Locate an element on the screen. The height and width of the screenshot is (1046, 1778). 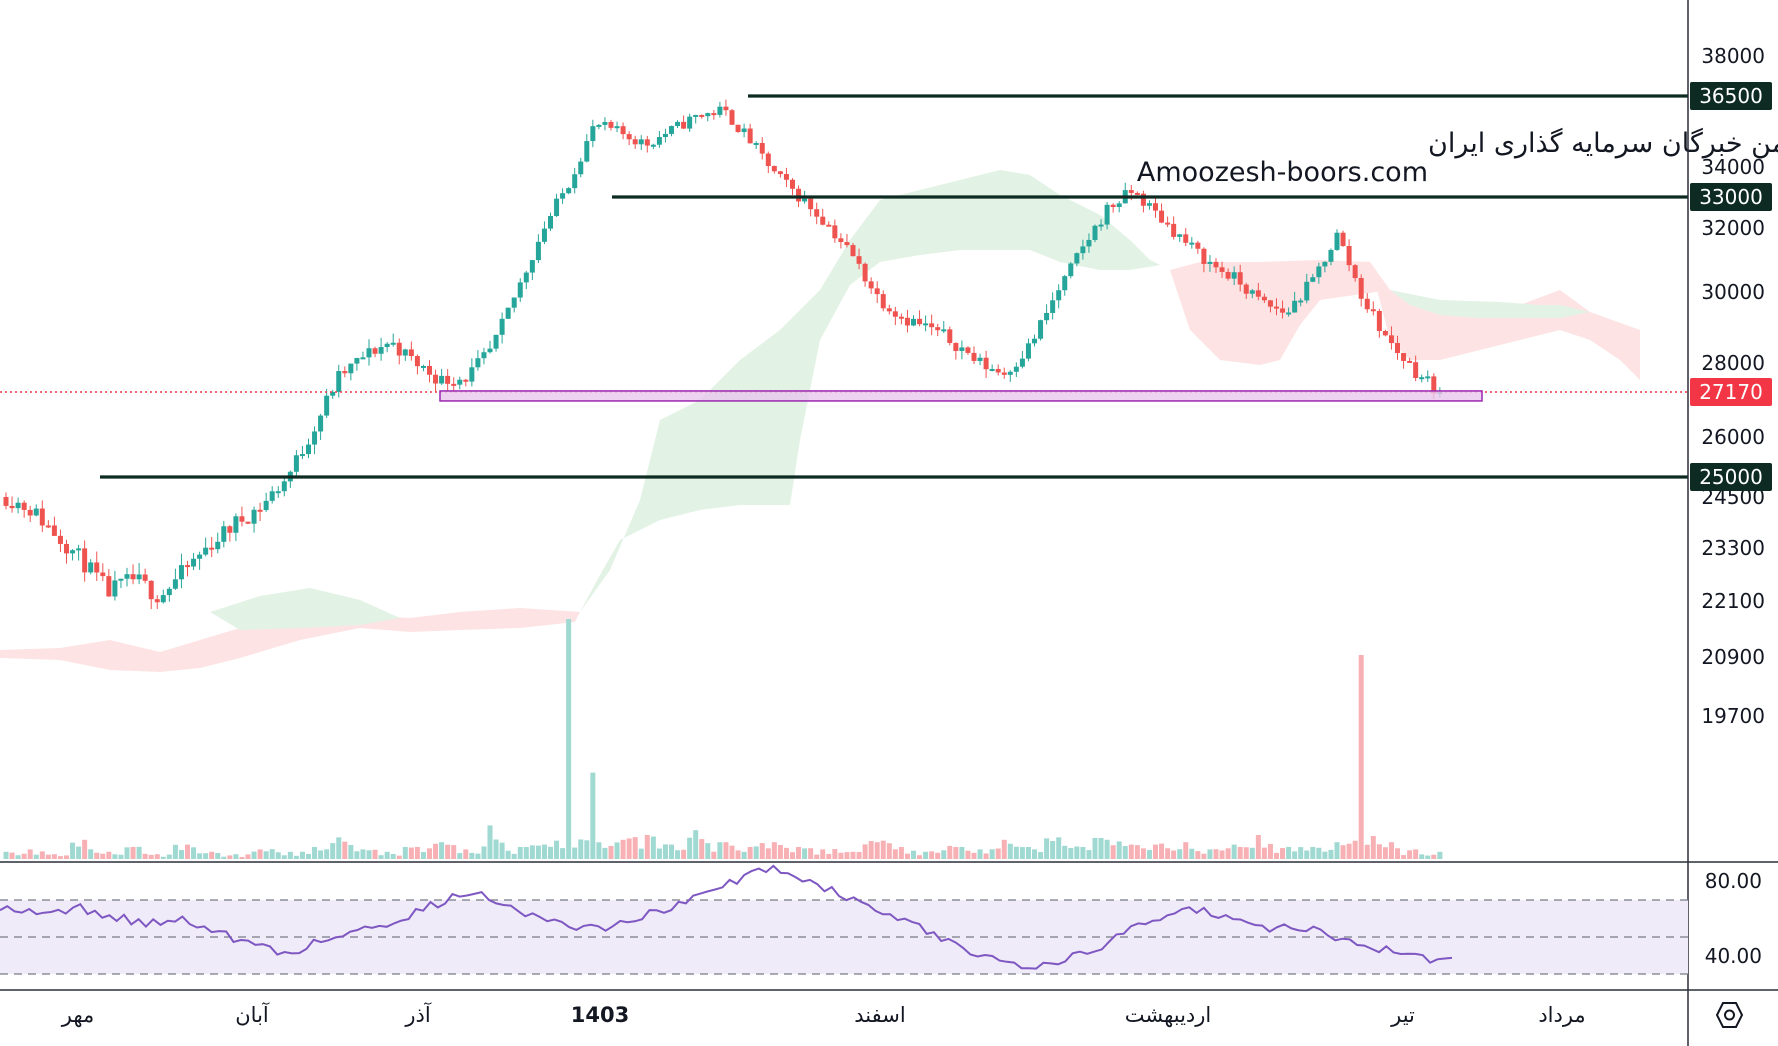
price-tick-label: 19700 is located at coordinates (1733, 716).